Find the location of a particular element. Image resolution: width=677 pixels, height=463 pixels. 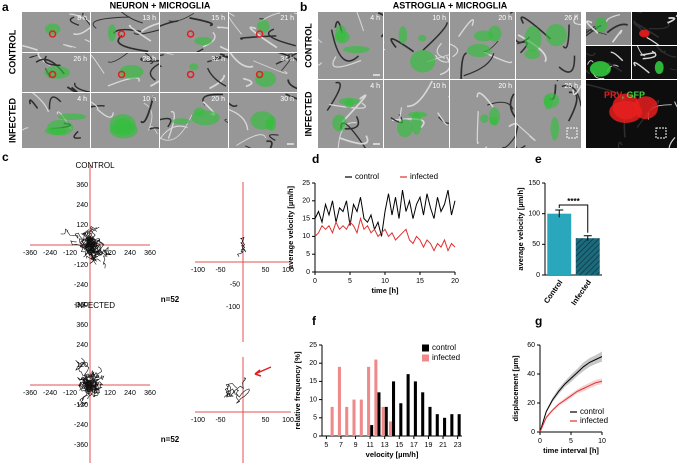

x-tick-label: Infected is located at coordinates (581, 292).